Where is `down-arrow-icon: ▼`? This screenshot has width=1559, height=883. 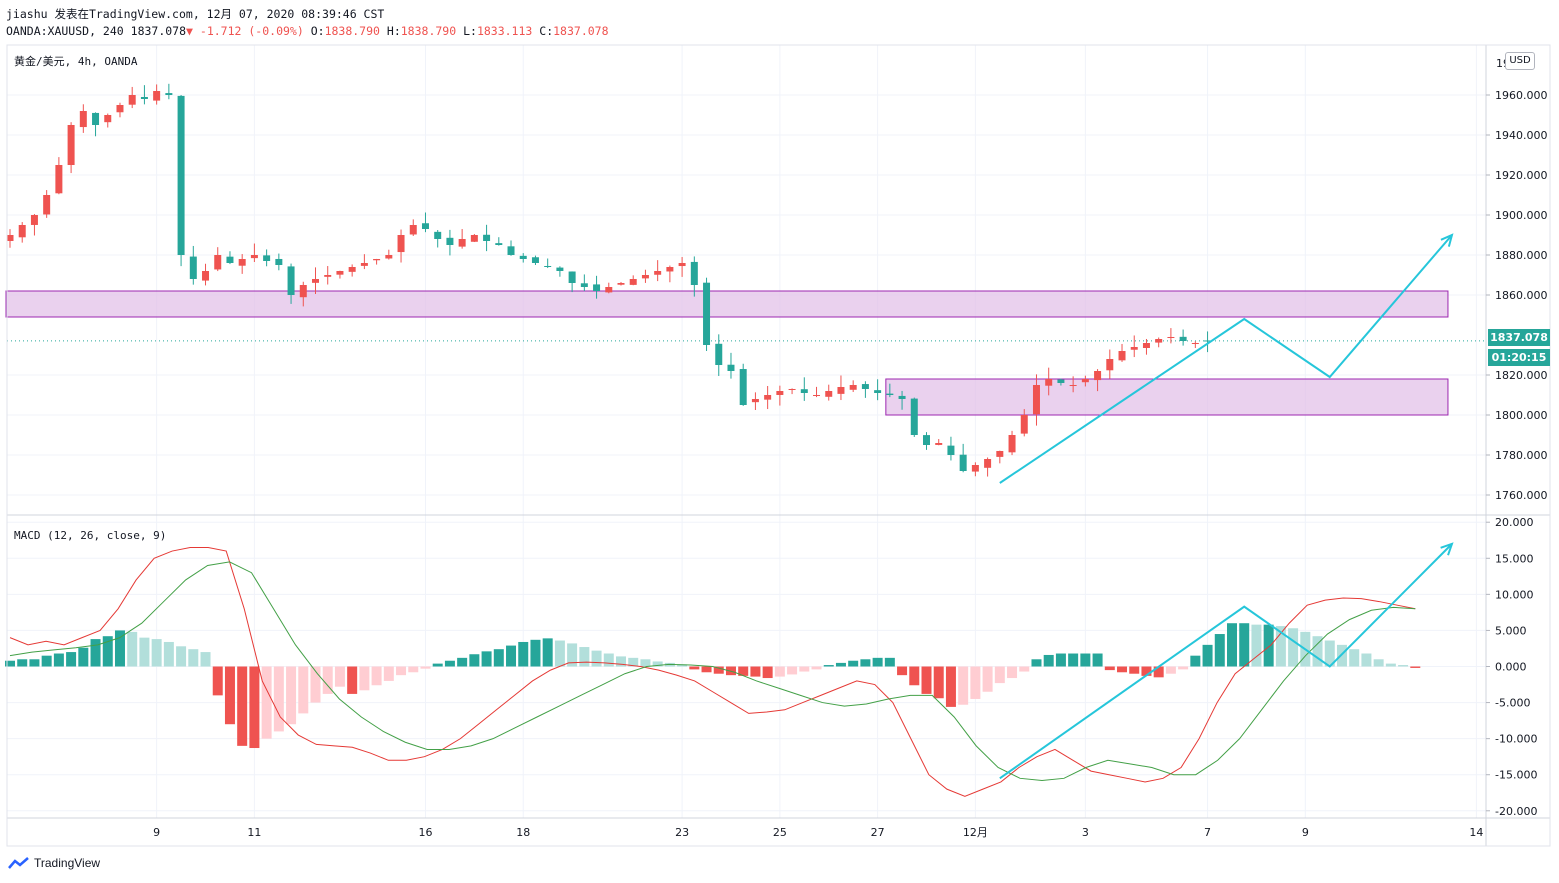
down-arrow-icon: ▼ is located at coordinates (189, 31).